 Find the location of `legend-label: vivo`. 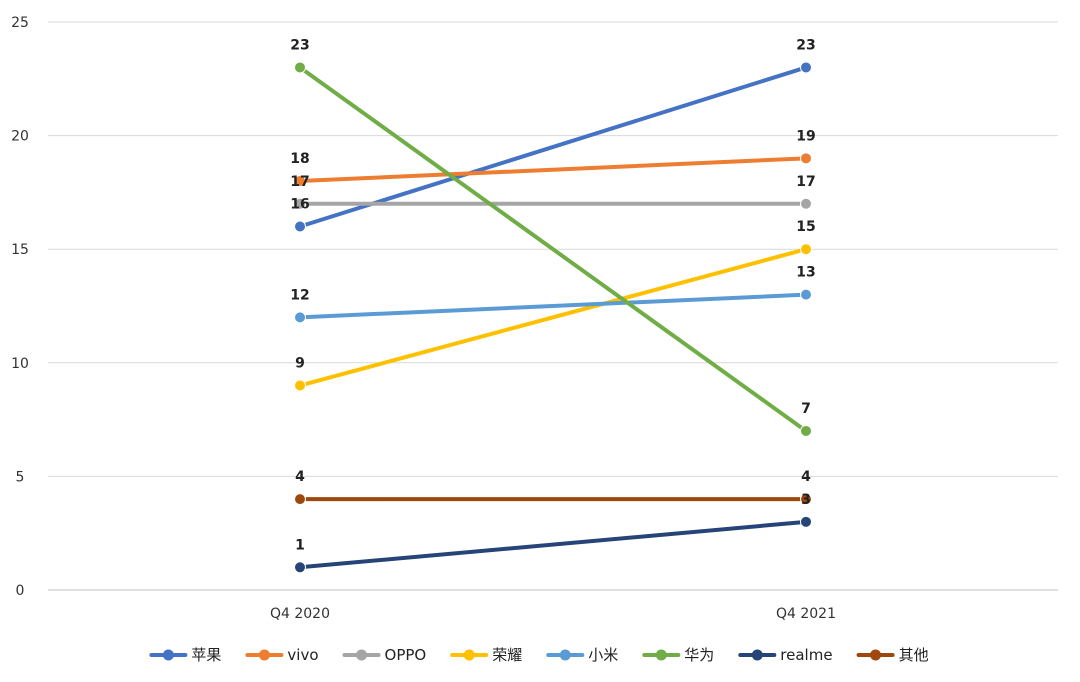

legend-label: vivo is located at coordinates (302, 655).